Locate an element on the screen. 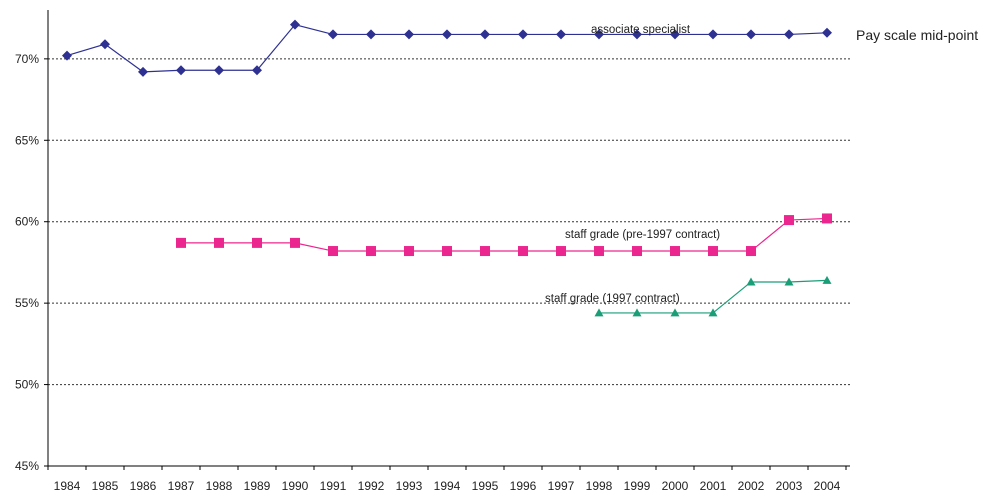  x-tick-label: 1986 is located at coordinates (143, 486).